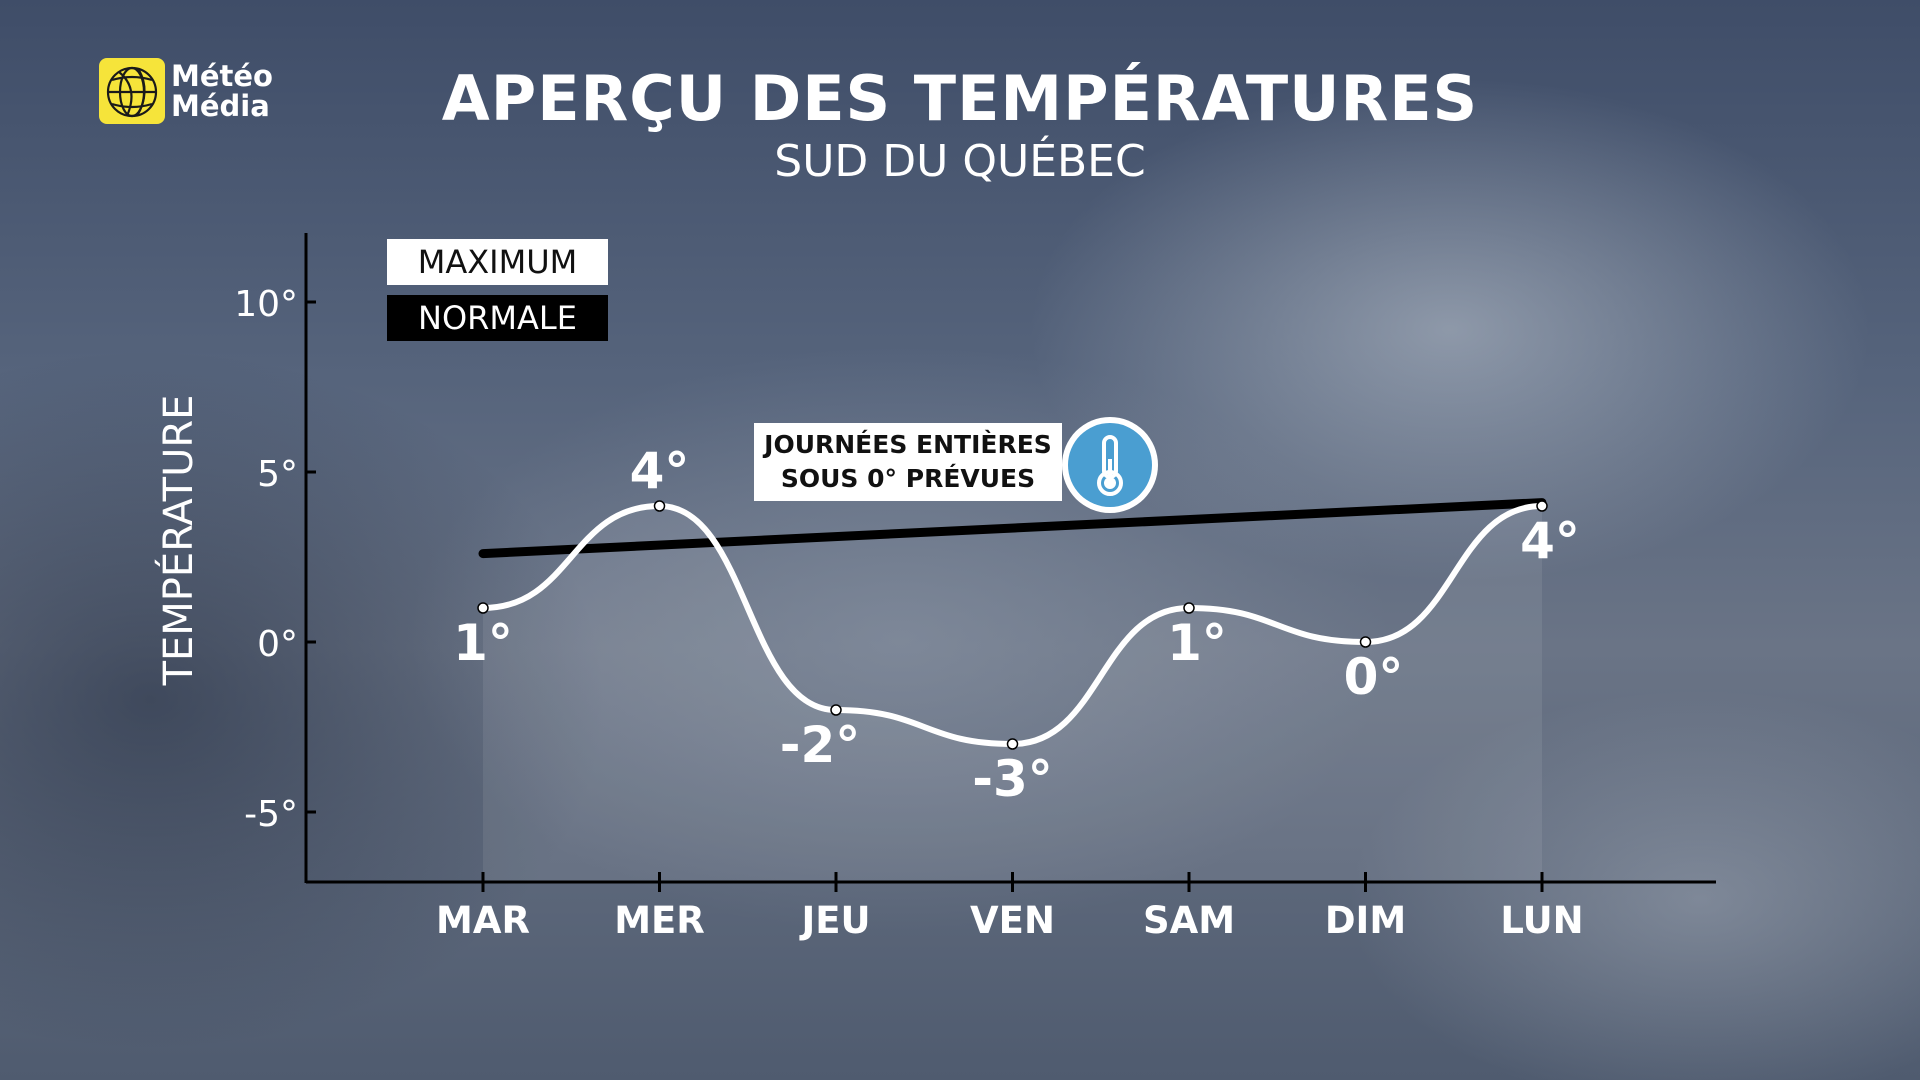  I want to click on y-tick-label: 5°, so click(277, 474).